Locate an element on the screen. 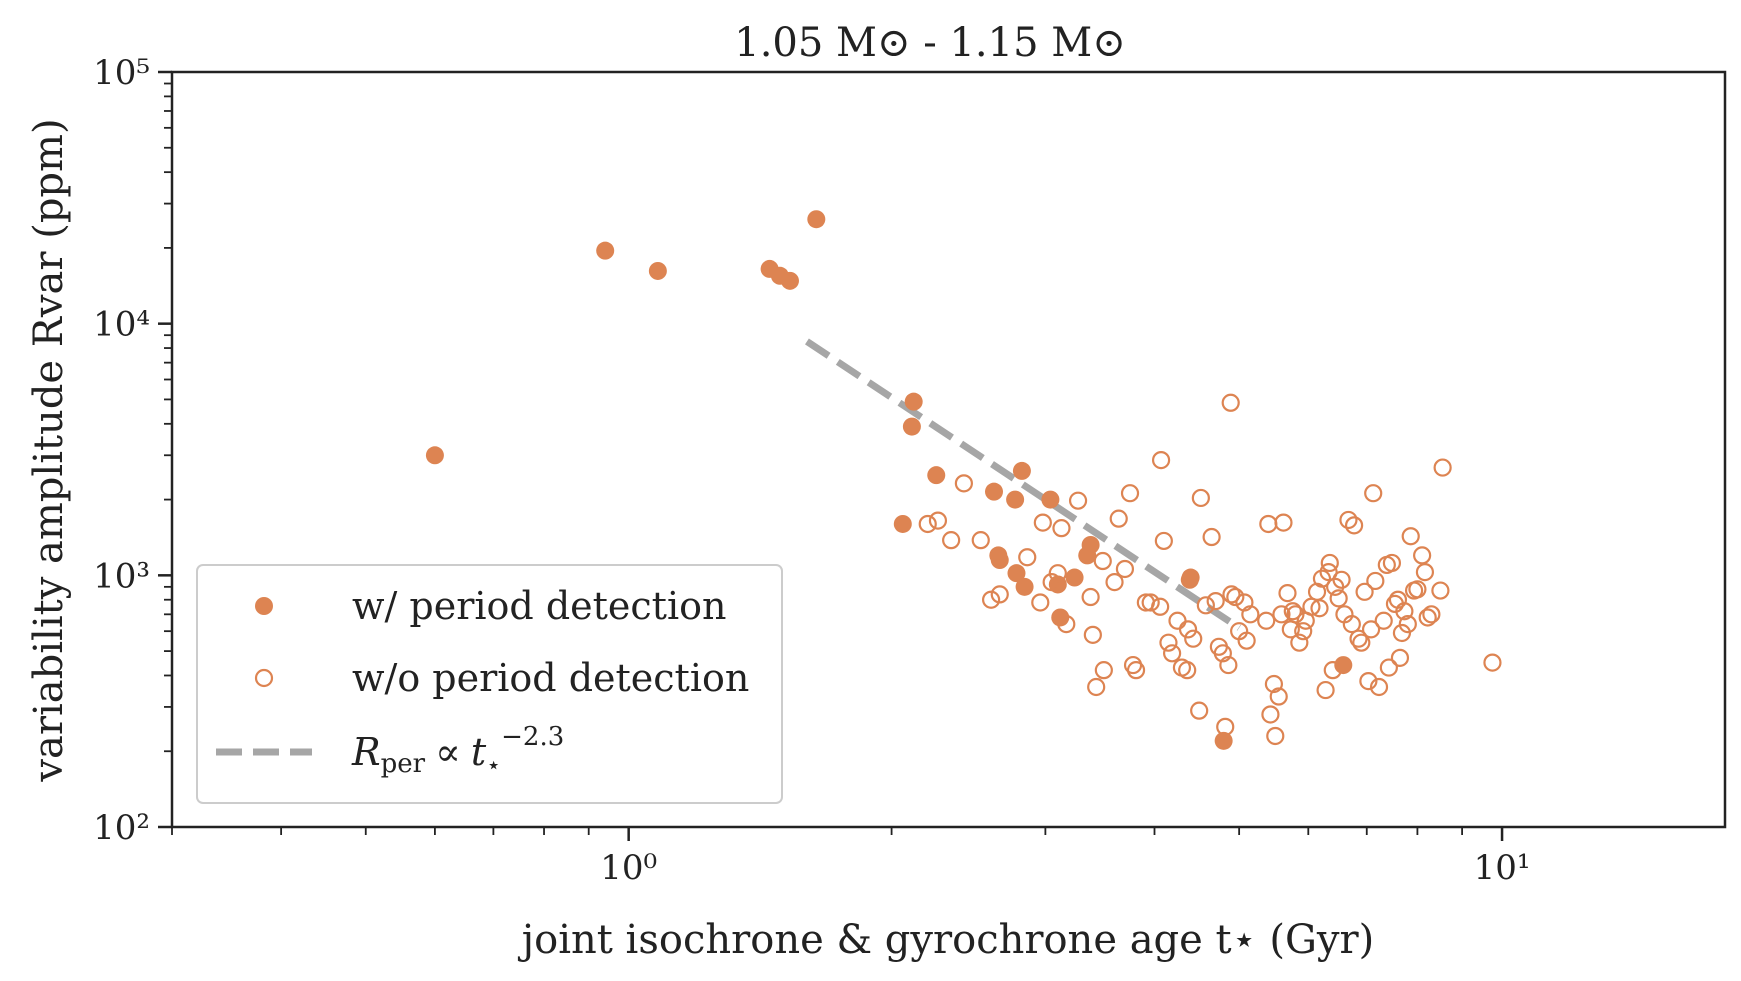 The width and height of the screenshot is (1741, 981). x-axis: 10⁰ 10¹ is located at coordinates (851, 857).